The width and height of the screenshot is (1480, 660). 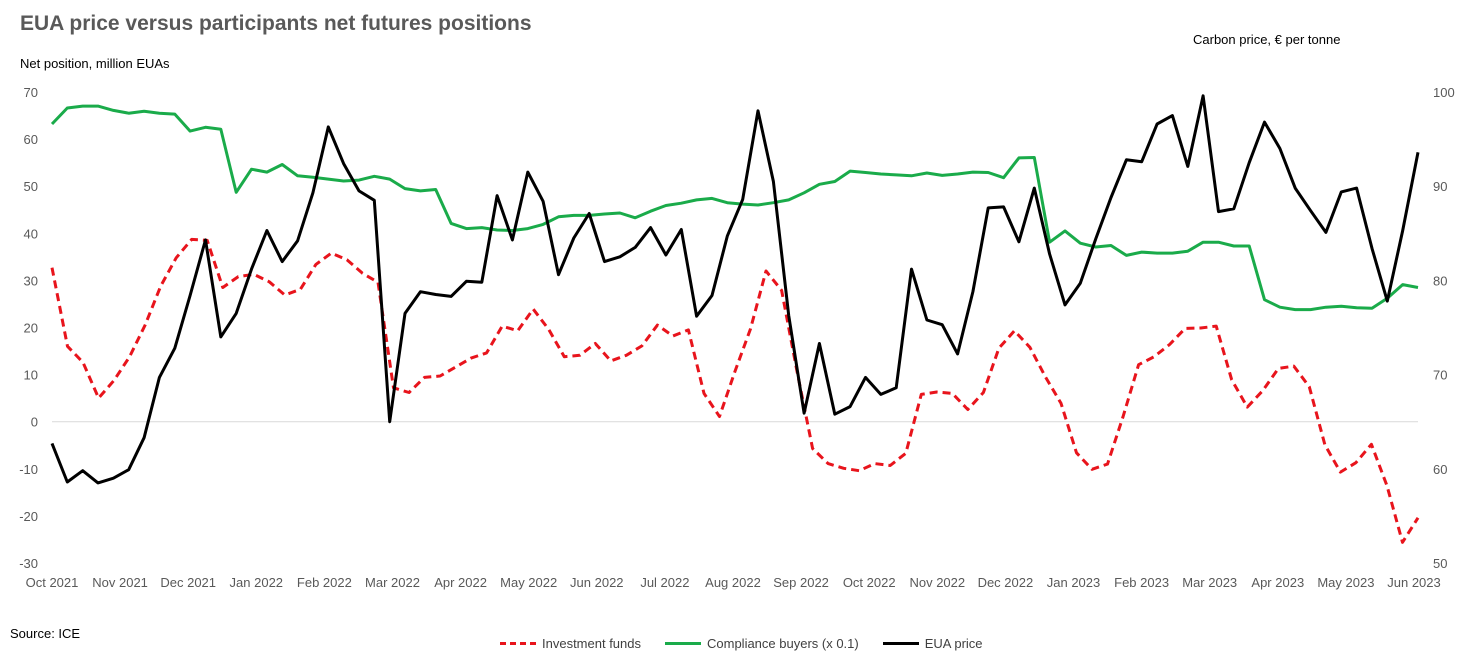 What do you see at coordinates (1074, 582) in the screenshot?
I see `x-axis-tick-label: Jan 2023` at bounding box center [1074, 582].